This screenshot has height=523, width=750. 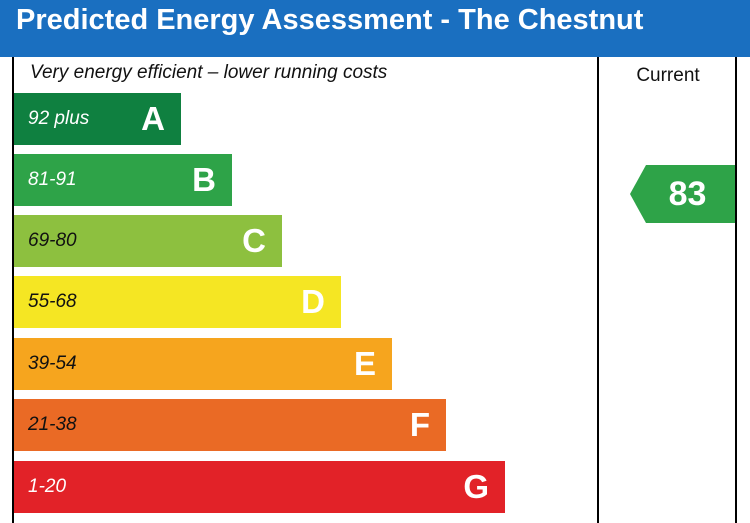 I want to click on current-rating-value: 83, so click(x=687, y=194).